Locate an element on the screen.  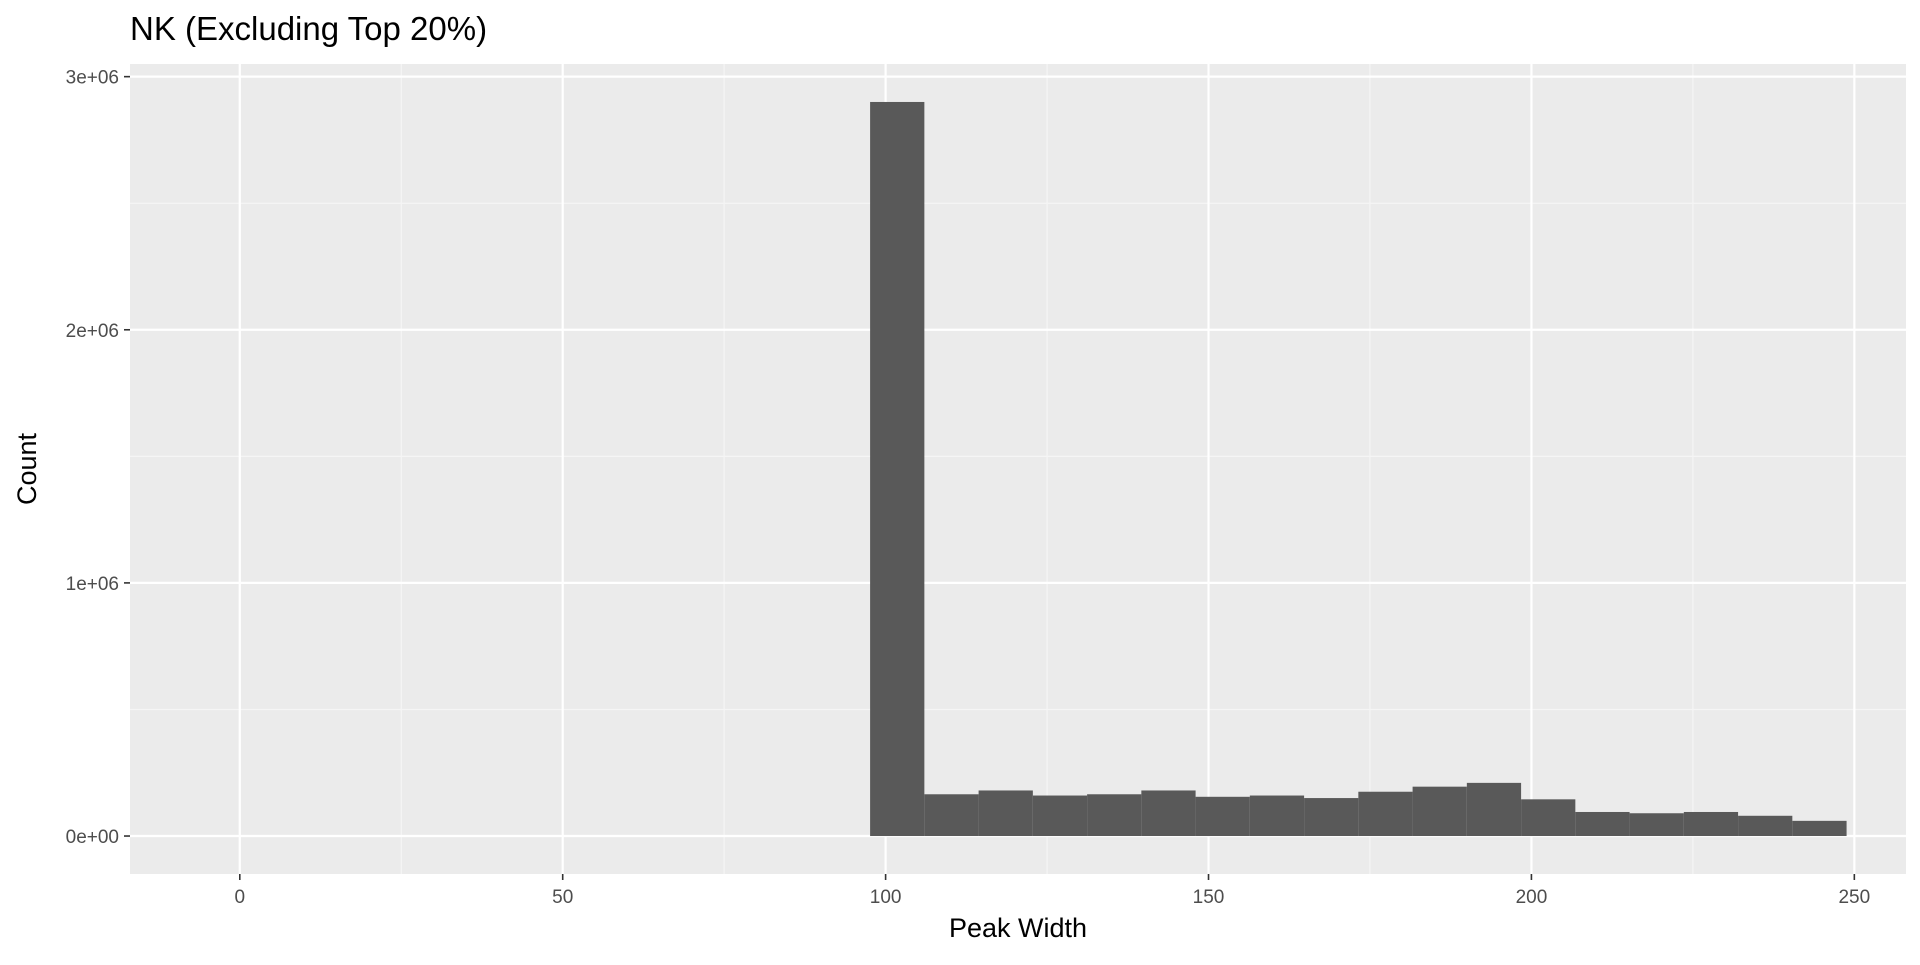
x-axis: 0 50 100 150 200 250 is located at coordinates (1052, 891).